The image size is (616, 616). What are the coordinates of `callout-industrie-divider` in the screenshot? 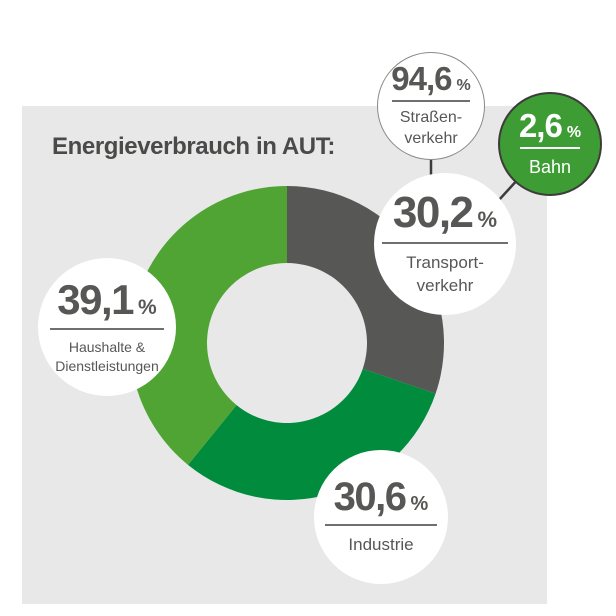 It's located at (381, 525).